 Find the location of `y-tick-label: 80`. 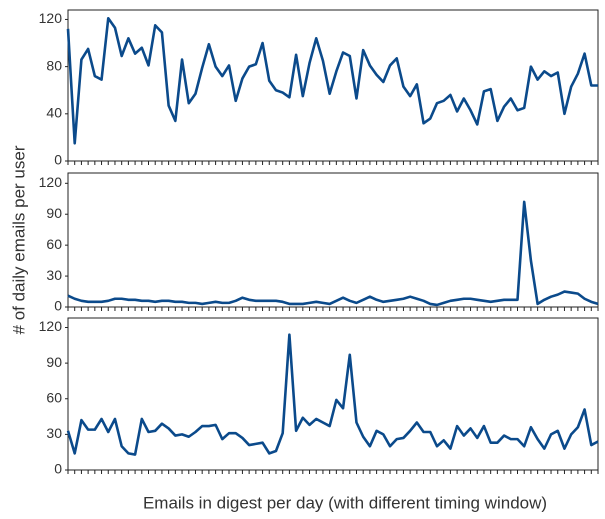

y-tick-label: 80 is located at coordinates (54, 65).